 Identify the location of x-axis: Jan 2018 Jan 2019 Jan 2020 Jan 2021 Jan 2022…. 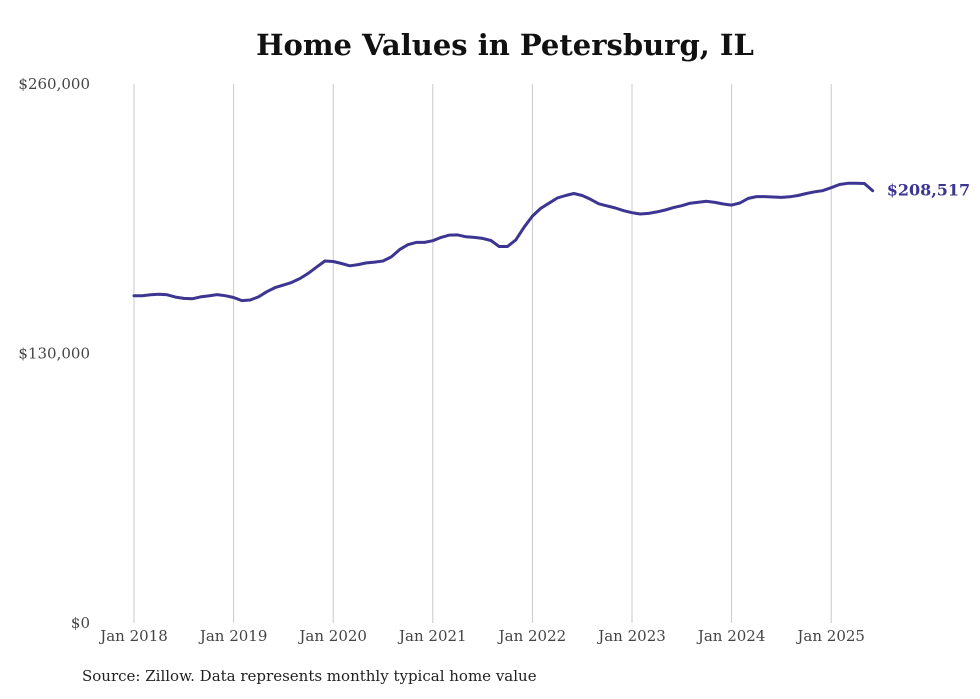
(481, 636).